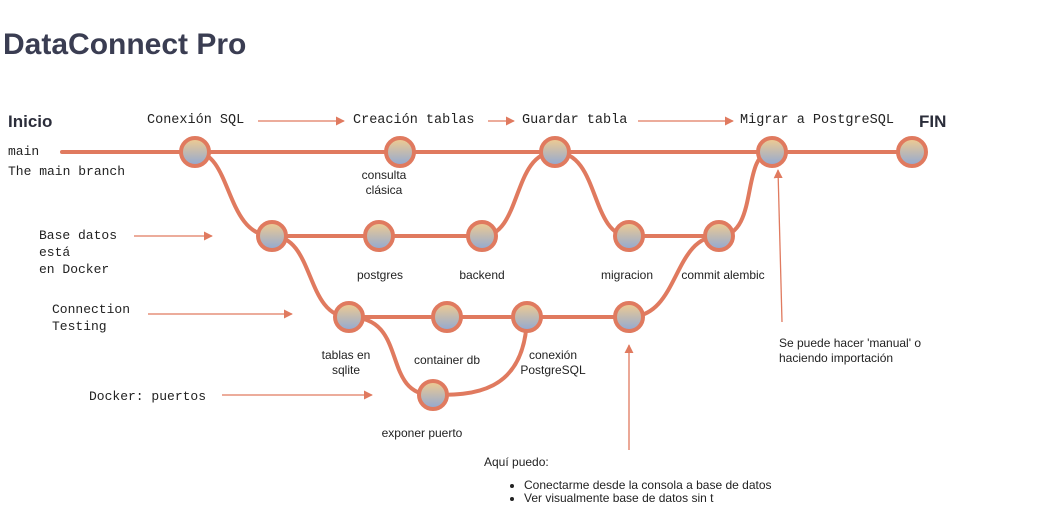 Image resolution: width=1037 pixels, height=520 pixels. What do you see at coordinates (553, 362) in the screenshot?
I see `label-conexion-postgresql: conexión PostgreSQL` at bounding box center [553, 362].